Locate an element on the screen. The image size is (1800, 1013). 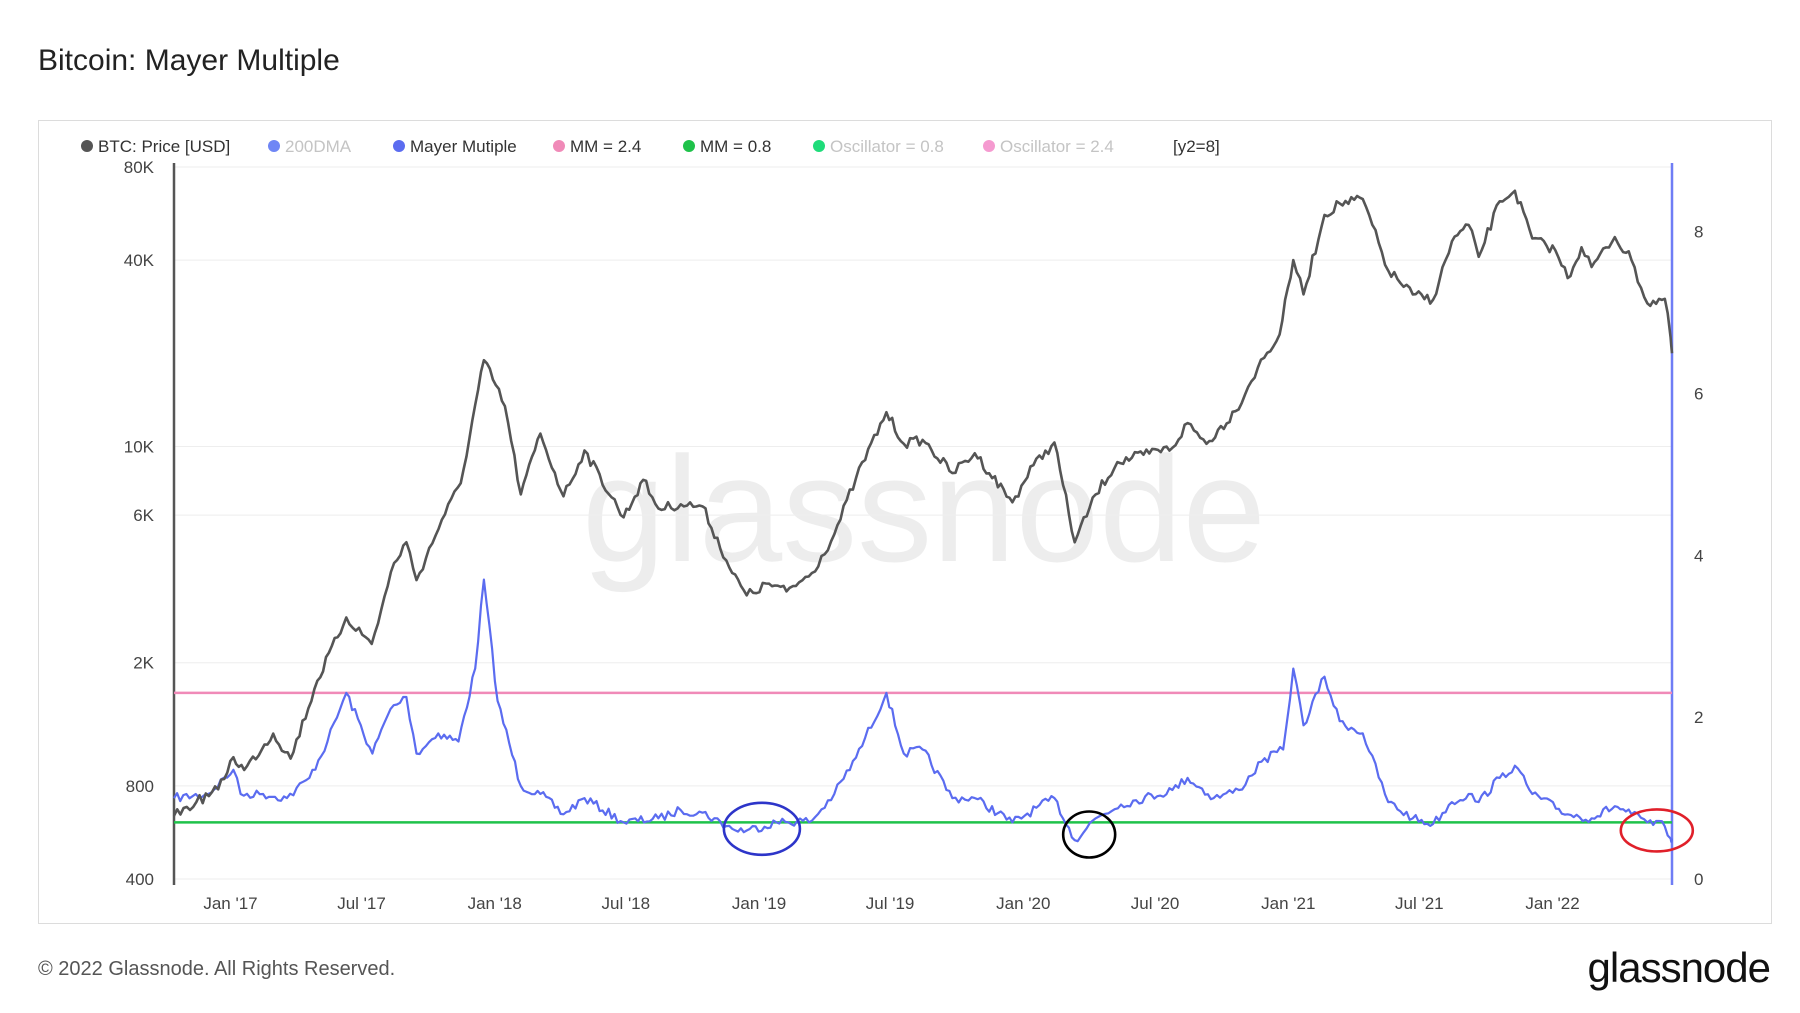
legend-item: Oscillator = 0.8 is located at coordinates (878, 146).